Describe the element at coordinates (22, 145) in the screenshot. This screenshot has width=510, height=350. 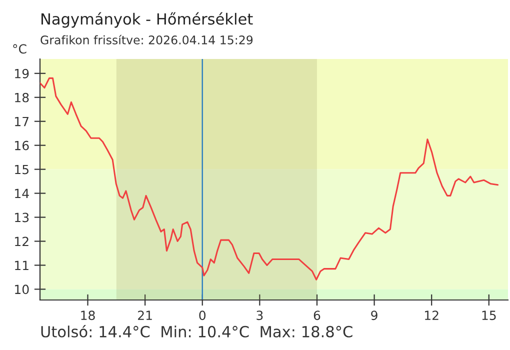
I see `y-tick-label: 16` at that location.